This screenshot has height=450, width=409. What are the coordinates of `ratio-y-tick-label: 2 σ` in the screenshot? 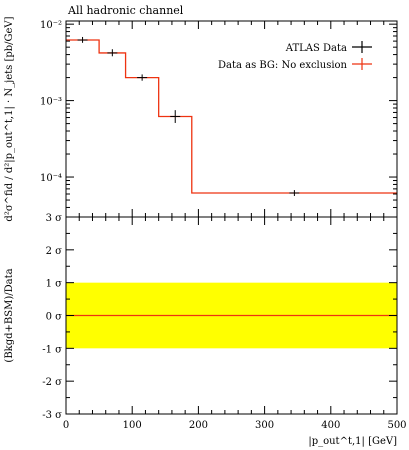 It's located at (54, 251).